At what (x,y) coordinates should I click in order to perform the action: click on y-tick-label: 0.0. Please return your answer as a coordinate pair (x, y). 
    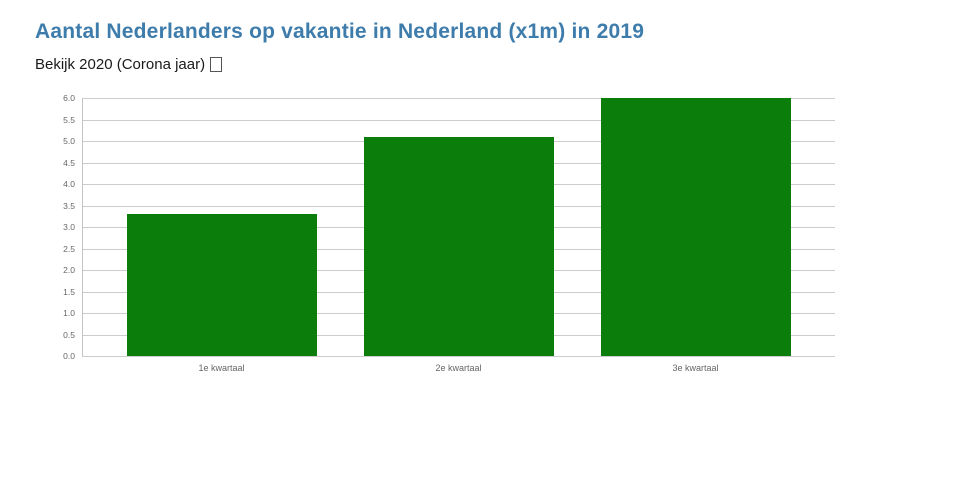
    Looking at the image, I should click on (69, 356).